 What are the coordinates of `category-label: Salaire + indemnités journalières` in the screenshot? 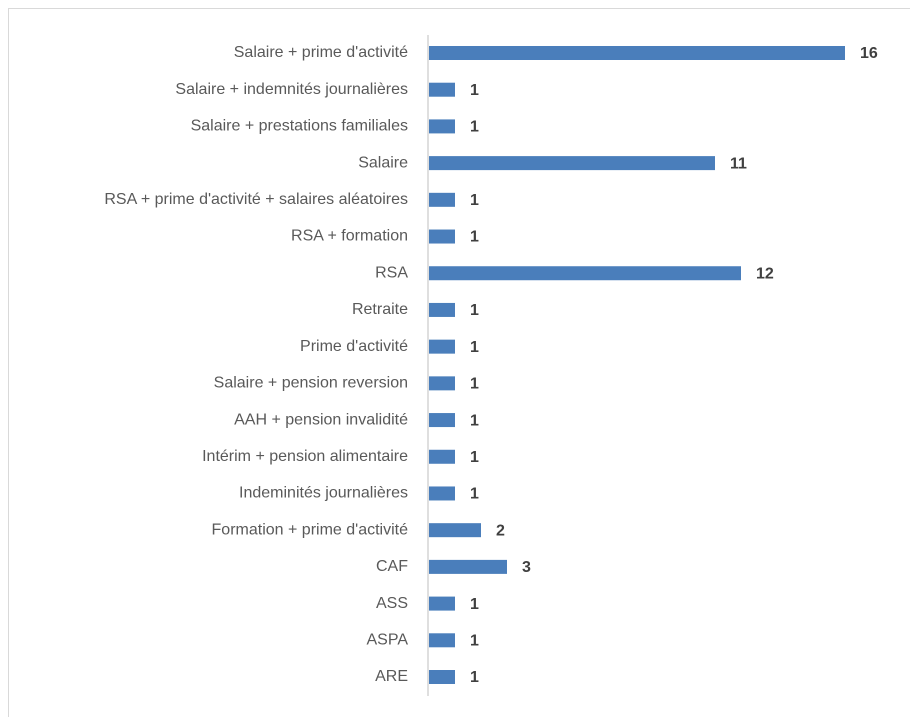 It's located at (291, 89).